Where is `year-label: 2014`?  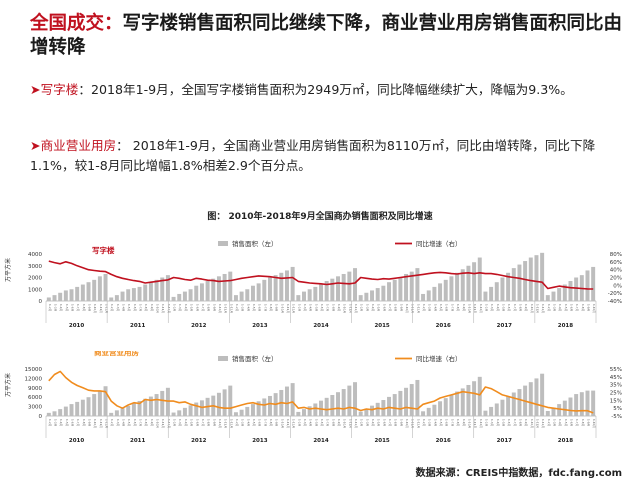
year-label: 2014 is located at coordinates (320, 326).